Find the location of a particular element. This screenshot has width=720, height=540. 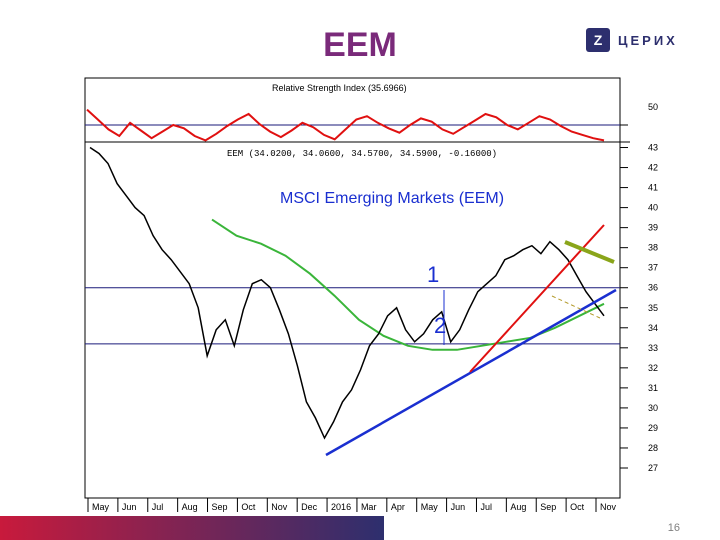

y-tick-label: 33 is located at coordinates (653, 348).